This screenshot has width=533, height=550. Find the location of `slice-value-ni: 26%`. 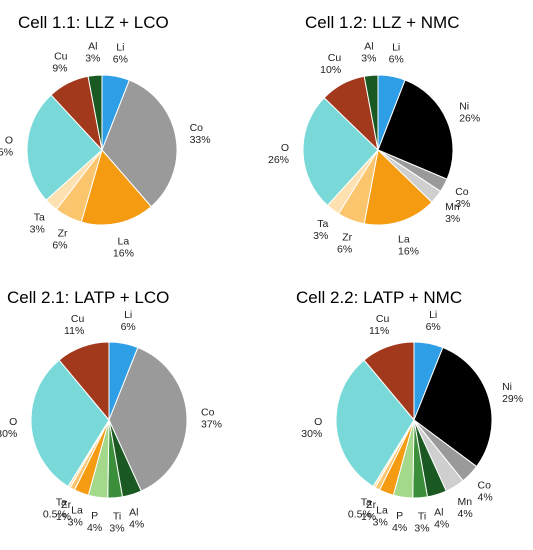

slice-value-ni: 26% is located at coordinates (469, 118).